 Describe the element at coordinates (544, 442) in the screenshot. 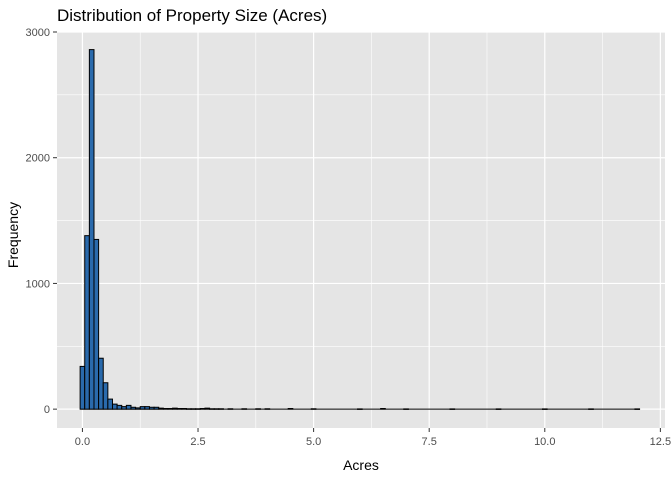

I see `x-tick-label: 10.0` at that location.